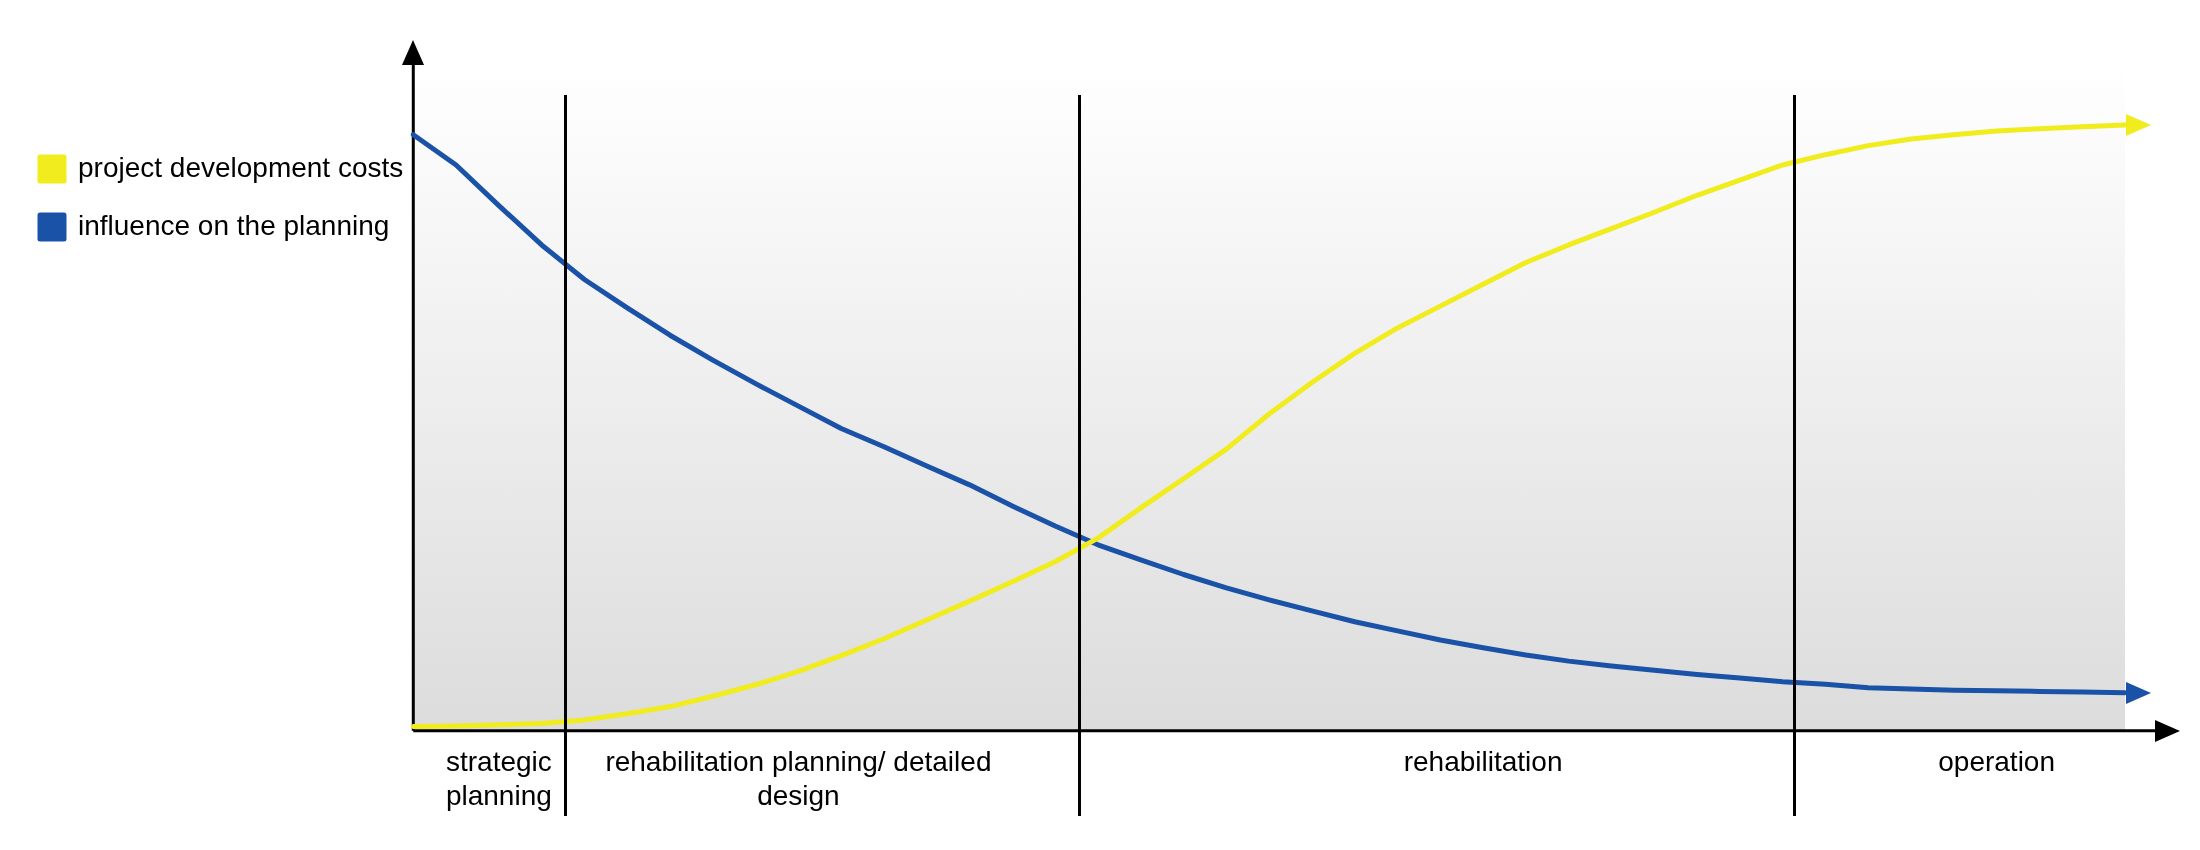  What do you see at coordinates (241, 167) in the screenshot?
I see `legend-label: project development costs` at bounding box center [241, 167].